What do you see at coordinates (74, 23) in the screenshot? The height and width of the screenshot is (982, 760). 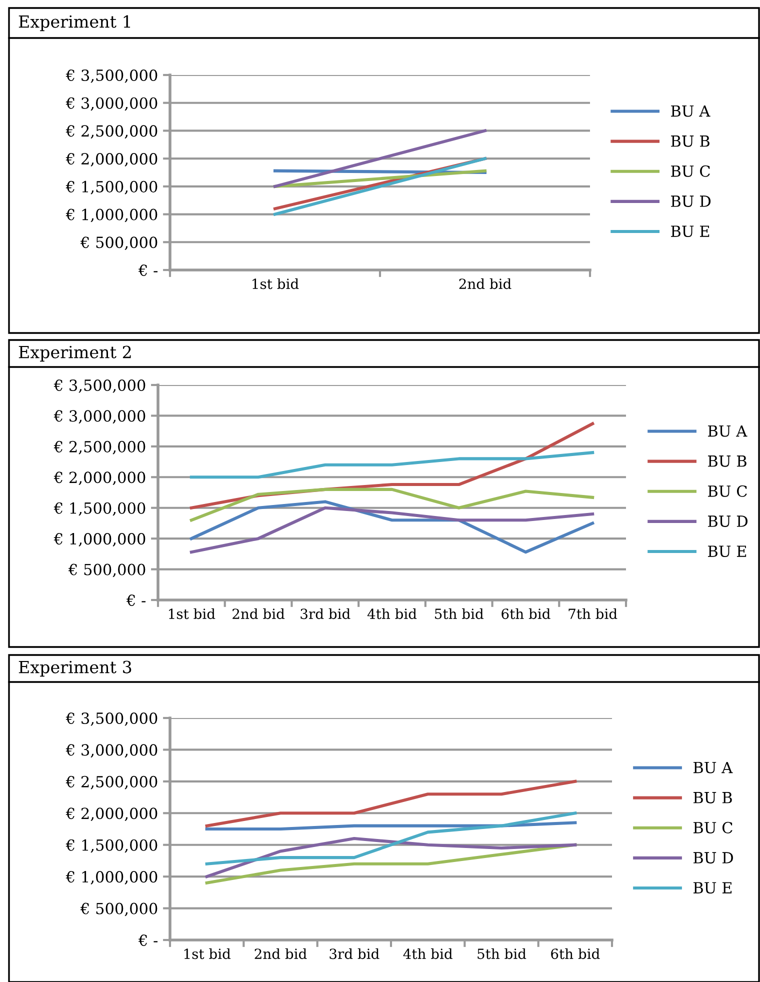 I see `chart-title: Experiment 1` at bounding box center [74, 23].